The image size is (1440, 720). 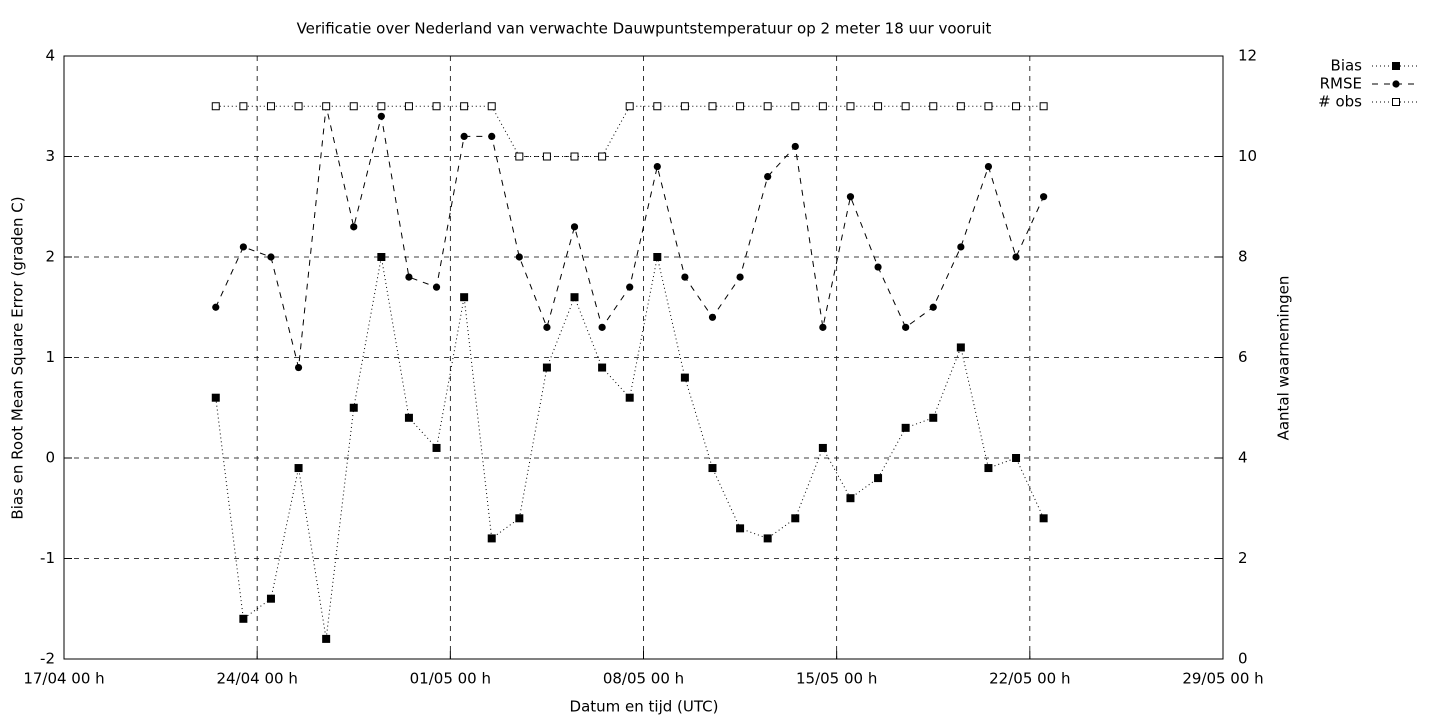 What do you see at coordinates (1284, 358) in the screenshot?
I see `y2-axis-label: Aantal waarnemingen` at bounding box center [1284, 358].